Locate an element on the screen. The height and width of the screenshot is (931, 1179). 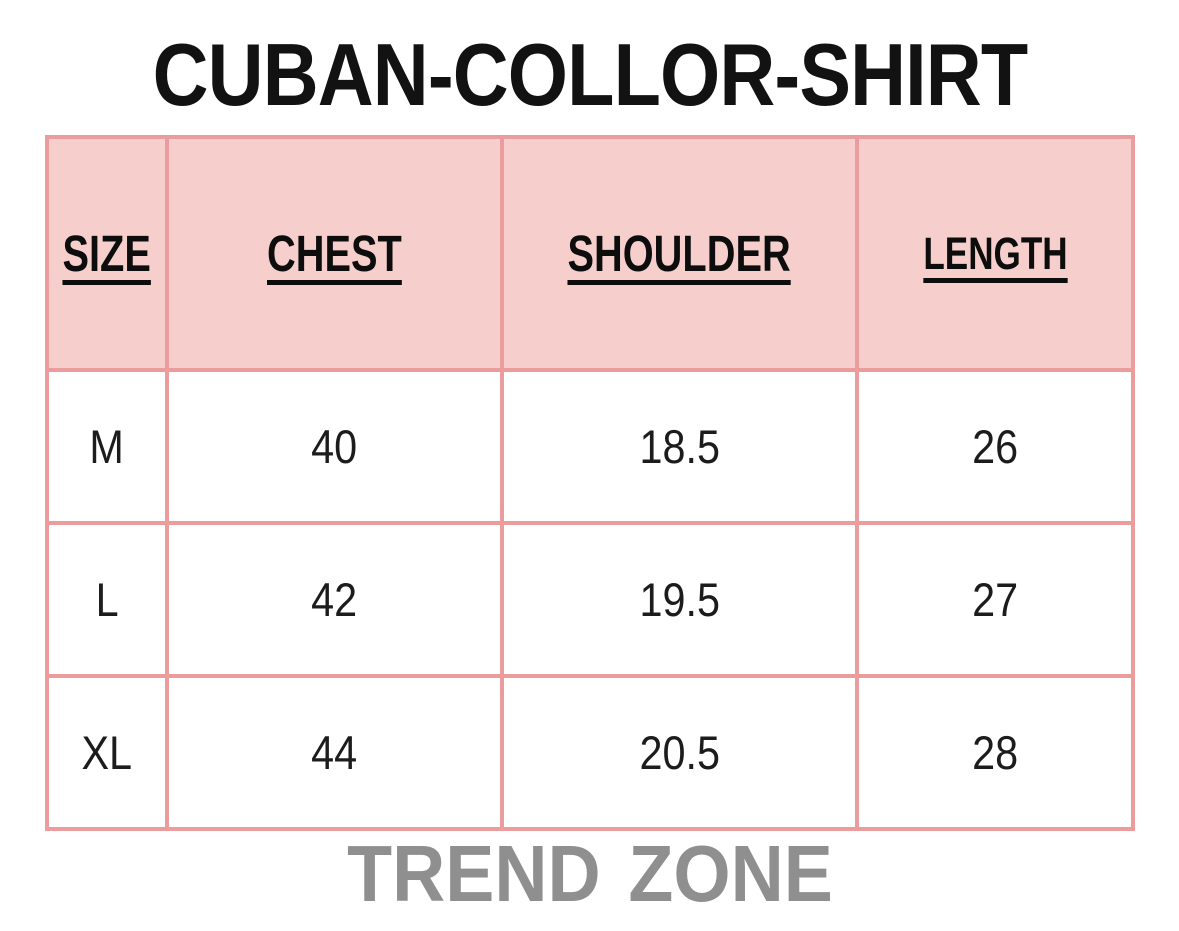
chest-value: 44 is located at coordinates (334, 752).